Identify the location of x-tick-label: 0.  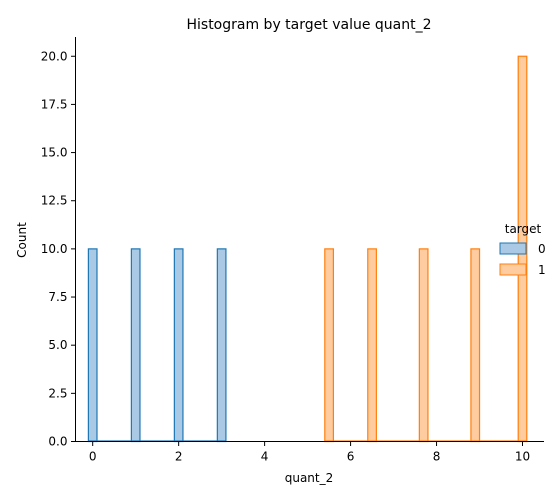
(93, 457).